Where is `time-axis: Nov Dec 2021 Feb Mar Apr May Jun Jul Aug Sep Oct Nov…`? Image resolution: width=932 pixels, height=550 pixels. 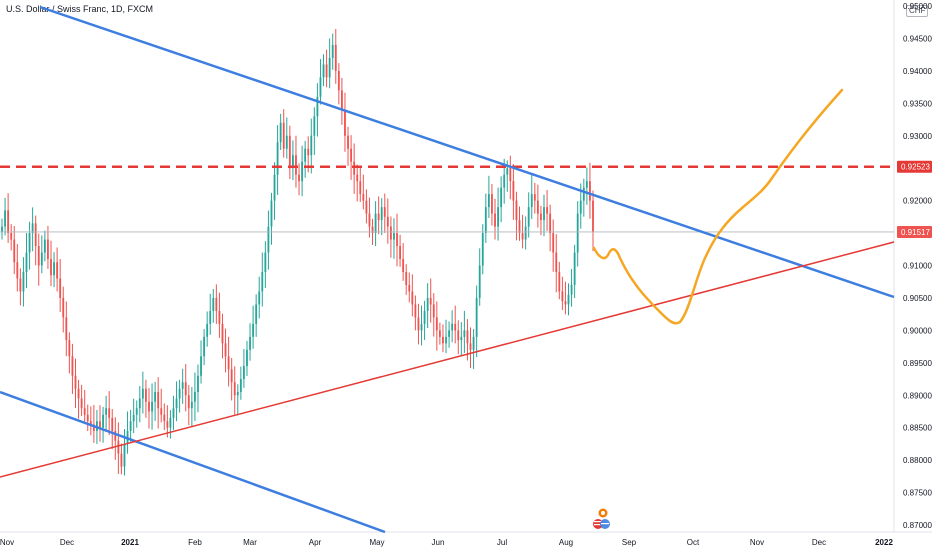
time-axis: Nov Dec 2021 Feb Mar Apr May Jun Jul Aug Sep Oct Nov… is located at coordinates (446, 542).